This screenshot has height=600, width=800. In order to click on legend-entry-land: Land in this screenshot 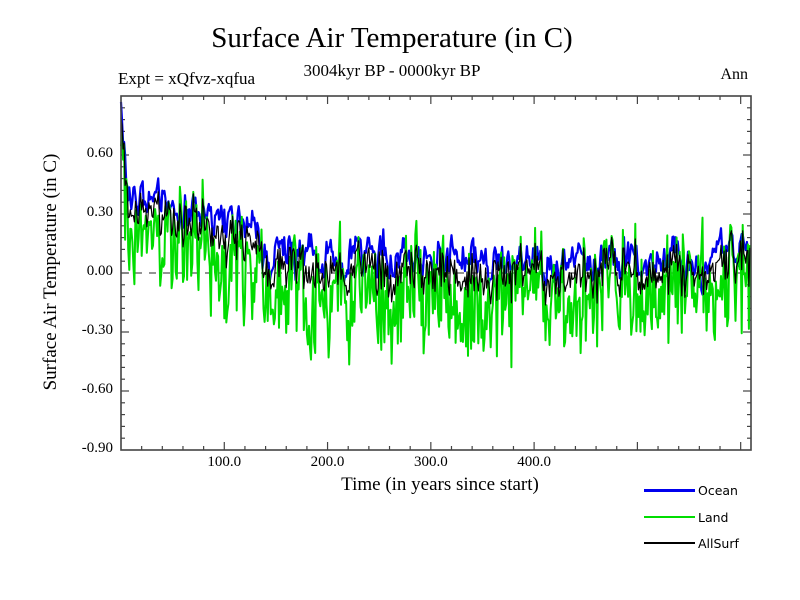, I will do `click(686, 517)`.